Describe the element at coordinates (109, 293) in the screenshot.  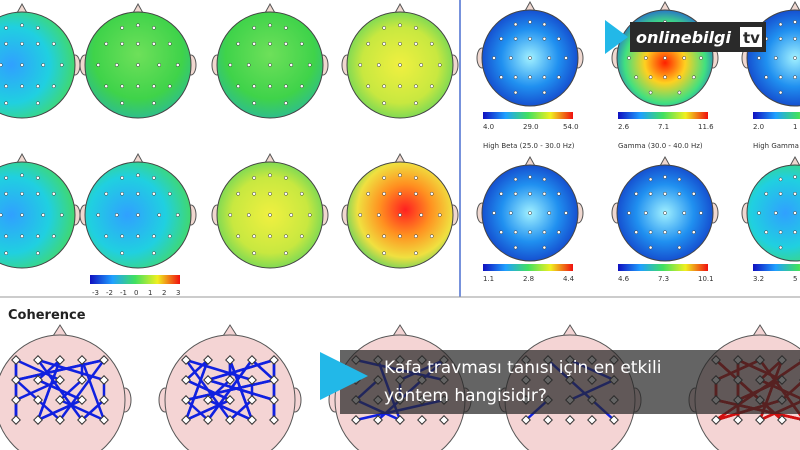
I see `scale-label: -2` at that location.